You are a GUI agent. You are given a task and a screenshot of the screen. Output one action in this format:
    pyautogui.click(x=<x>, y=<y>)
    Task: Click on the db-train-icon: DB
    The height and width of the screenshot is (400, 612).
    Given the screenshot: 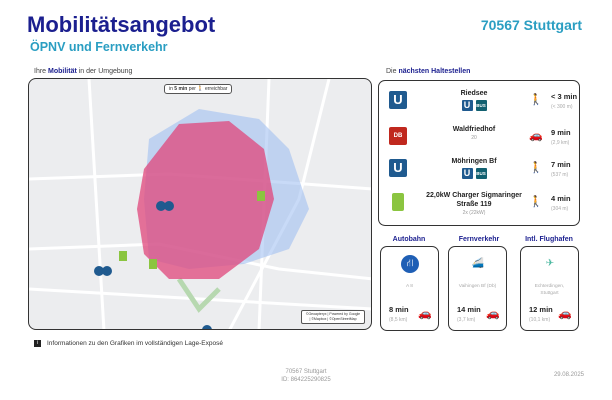 What is the action you would take?
    pyautogui.click(x=398, y=136)
    